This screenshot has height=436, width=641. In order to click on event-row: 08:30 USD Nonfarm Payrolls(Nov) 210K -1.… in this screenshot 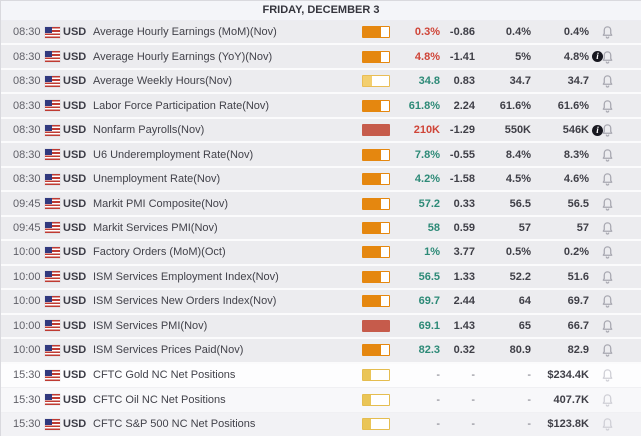, I will do `click(321, 131)`.